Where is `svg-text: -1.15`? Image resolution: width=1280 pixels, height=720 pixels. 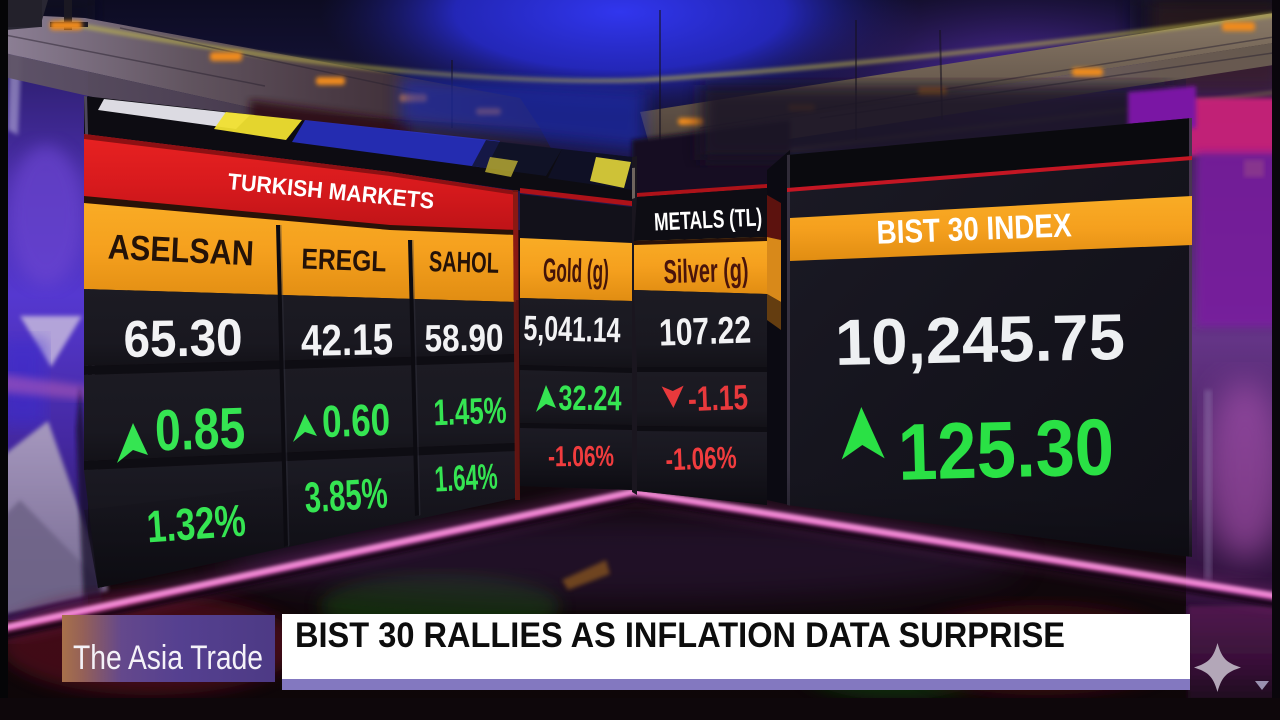
svg-text: -1.15 is located at coordinates (717, 398).